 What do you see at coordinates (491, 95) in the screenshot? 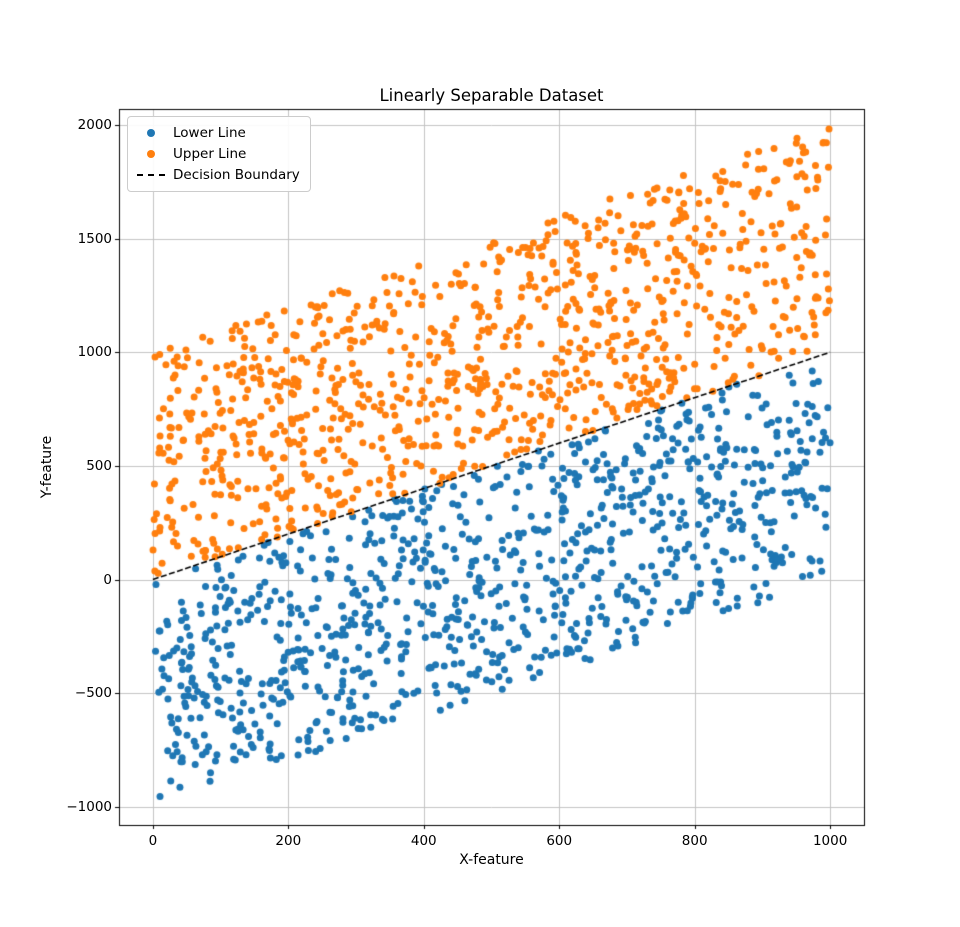
I see `chart-title: Linearly Separable Dataset` at bounding box center [491, 95].